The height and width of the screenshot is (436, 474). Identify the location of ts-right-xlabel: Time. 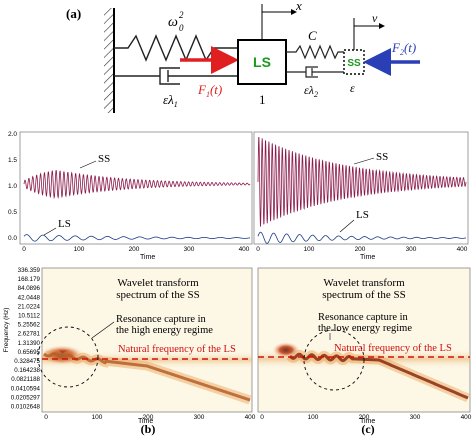
(367, 257).